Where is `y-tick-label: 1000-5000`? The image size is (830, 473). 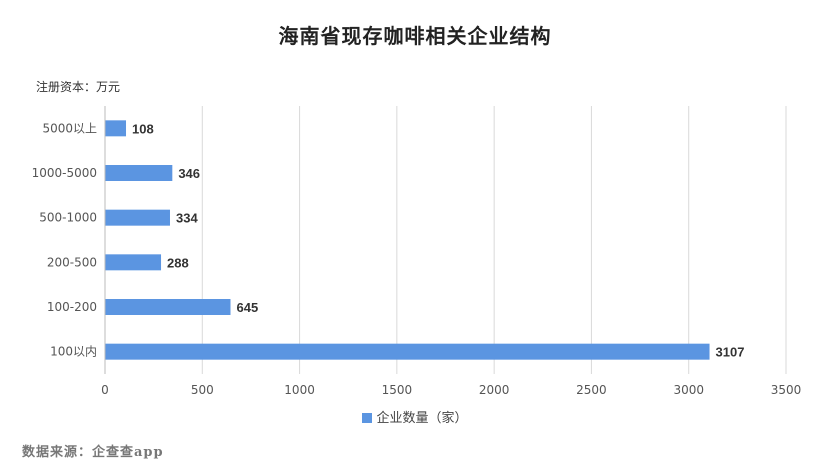 y-tick-label: 1000-5000 is located at coordinates (64, 173).